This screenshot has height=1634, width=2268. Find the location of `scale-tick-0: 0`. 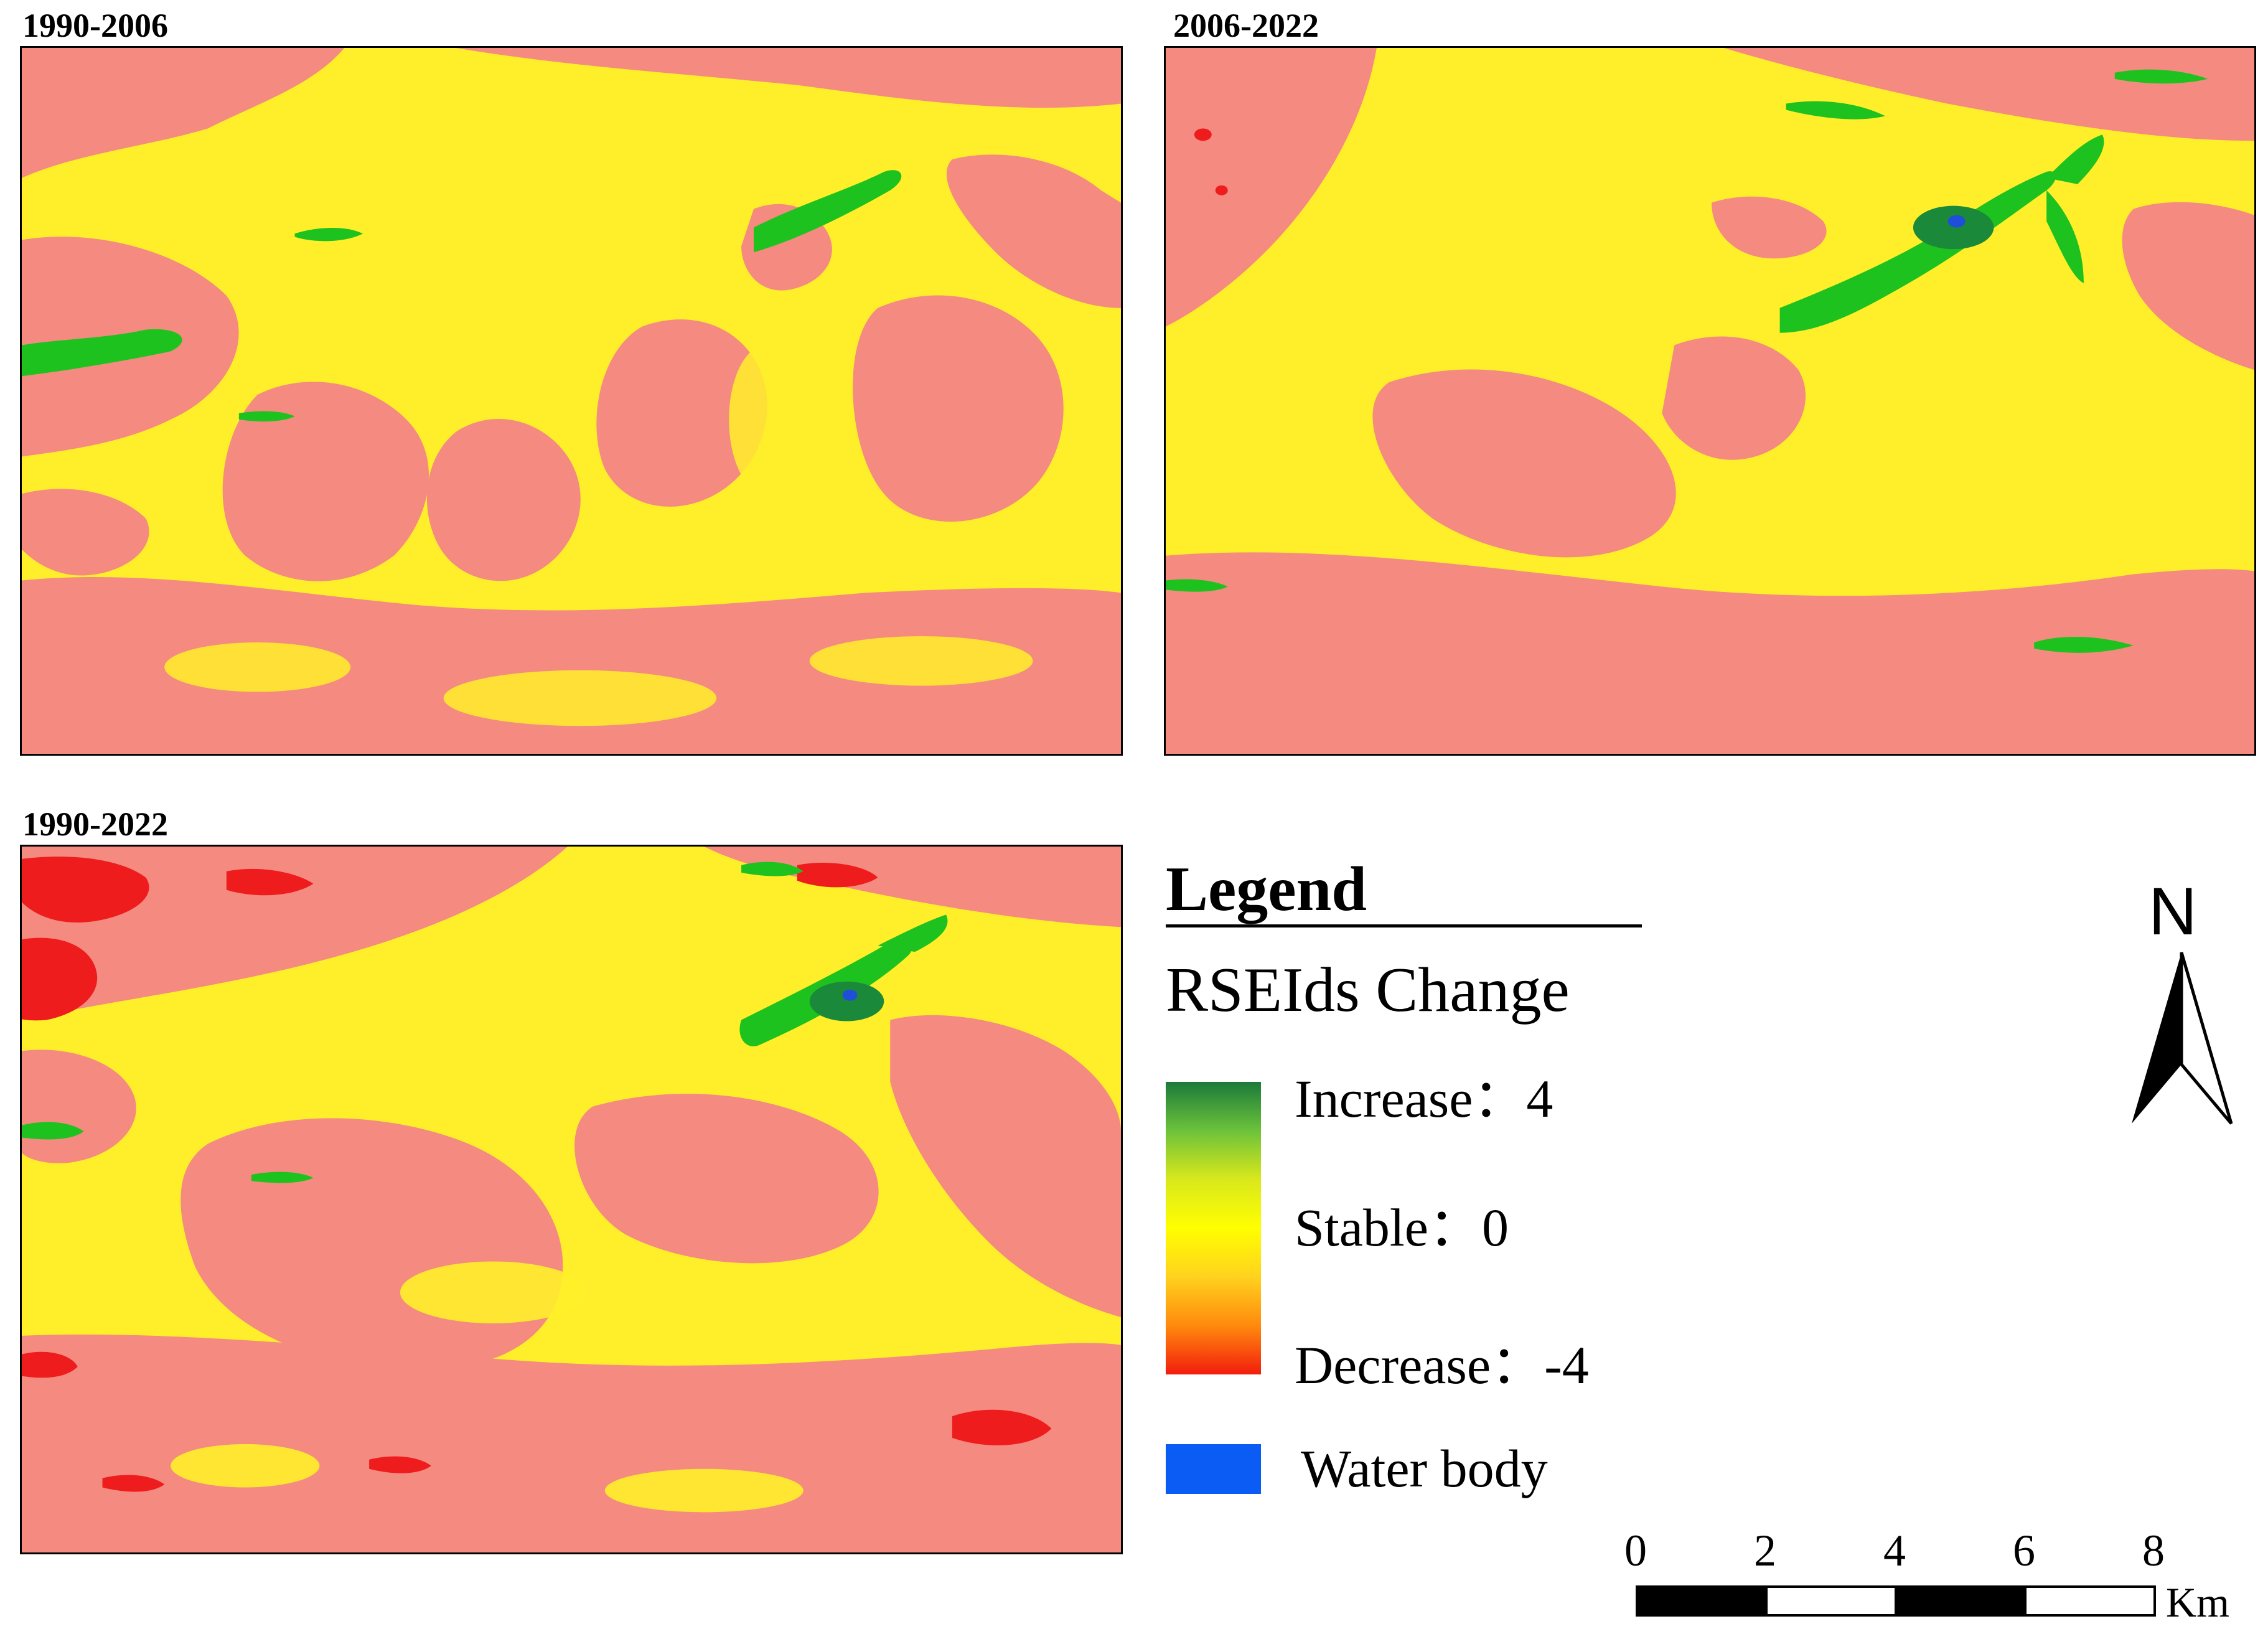

scale-tick-0: 0 is located at coordinates (1636, 1551).